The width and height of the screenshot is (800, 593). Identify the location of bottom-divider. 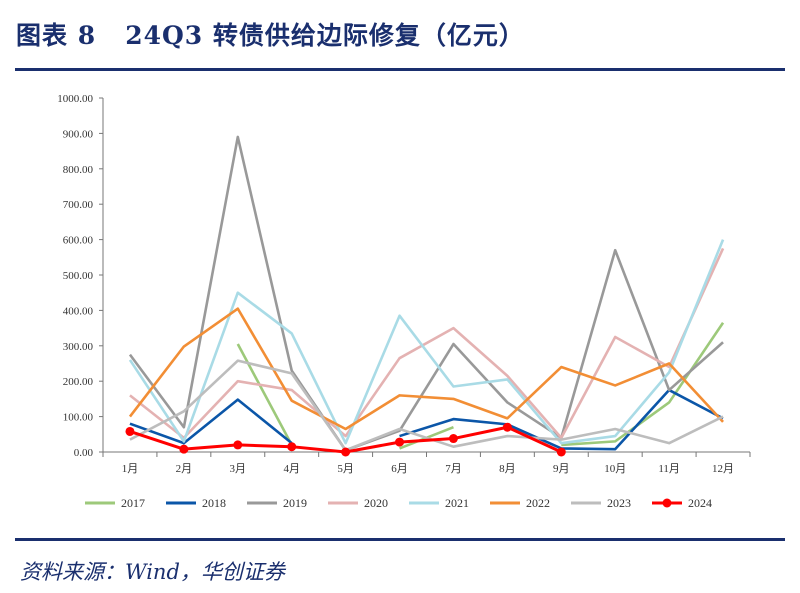
(400, 539).